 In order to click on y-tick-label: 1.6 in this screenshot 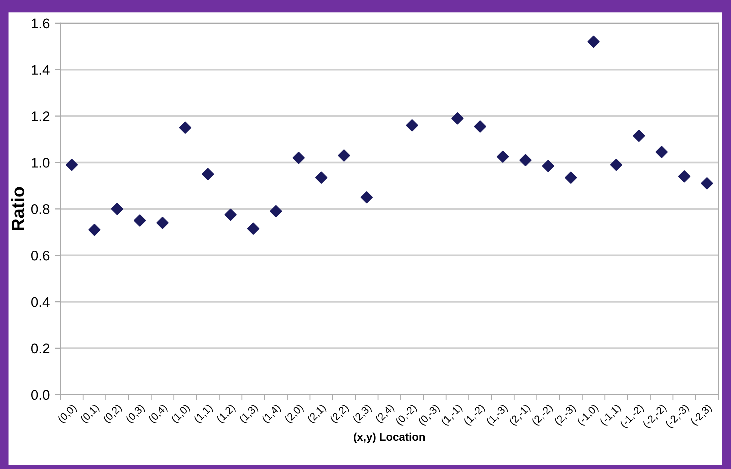, I will do `click(41, 23)`.